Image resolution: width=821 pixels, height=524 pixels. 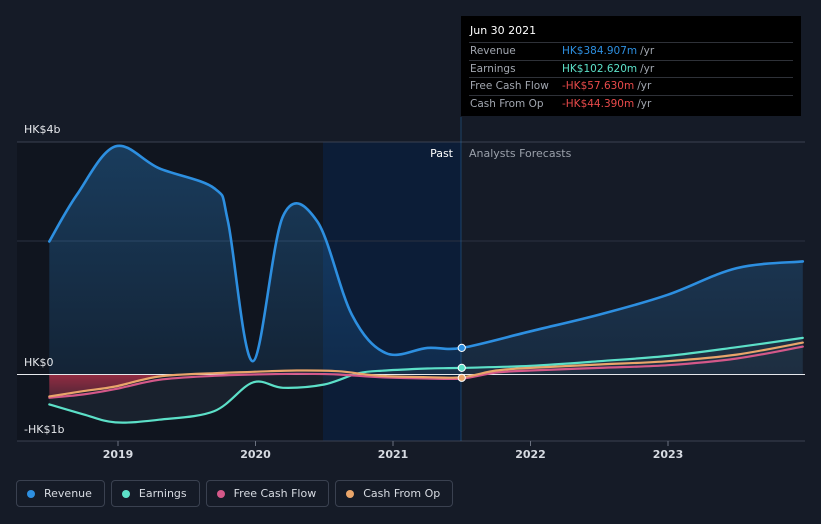 I want to click on tooltip-row-free-cash-flow: Free Cash Flow -HK$57.630m /yr, so click(x=631, y=86).